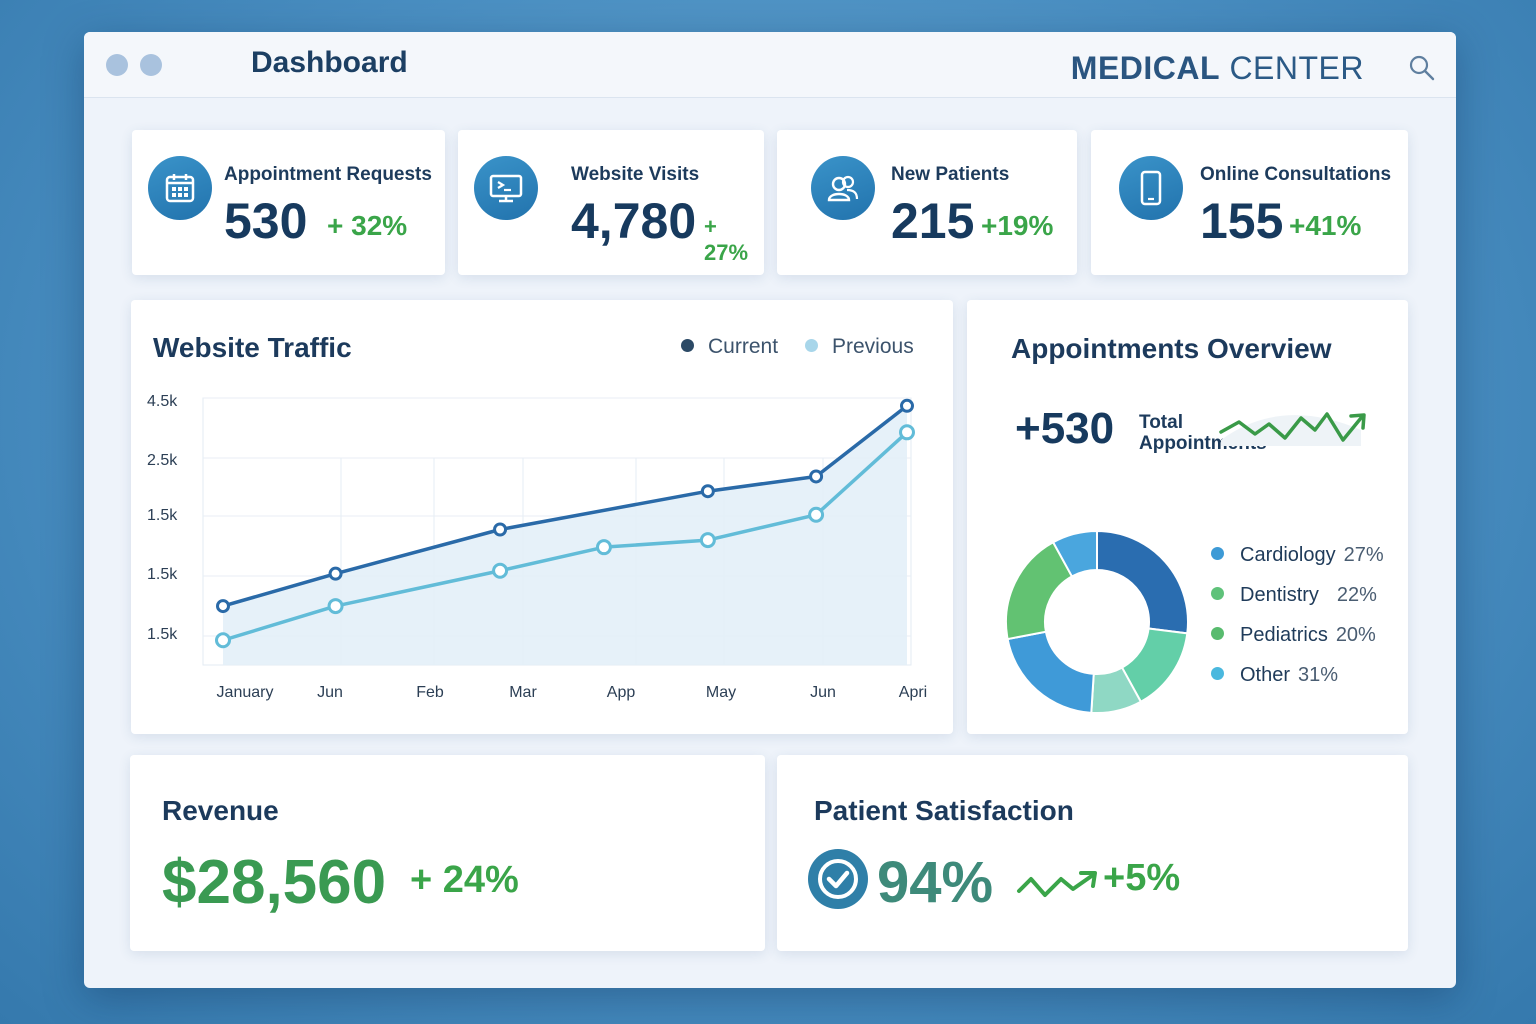 The width and height of the screenshot is (1536, 1024). I want to click on total-appointments-value: +530, so click(1065, 428).